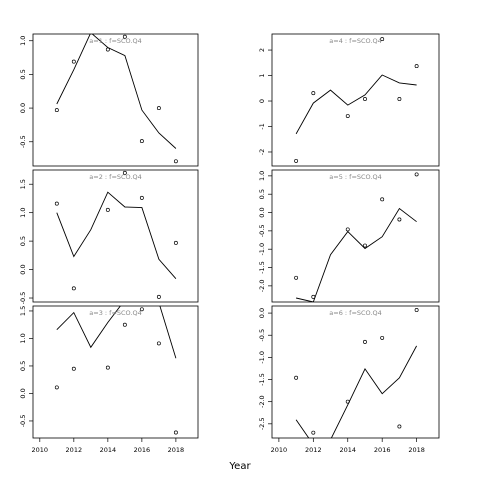 This screenshot has height=480, width=480. Describe the element at coordinates (262, 75) in the screenshot. I see `y-tick-label: 1` at that location.